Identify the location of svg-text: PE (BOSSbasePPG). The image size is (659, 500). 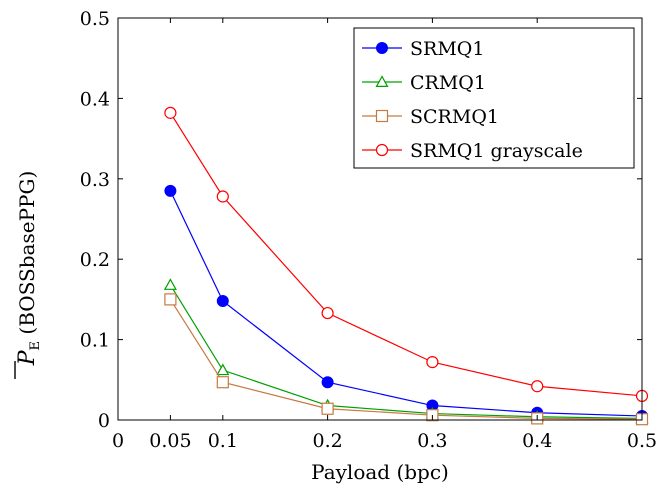
(29, 269).